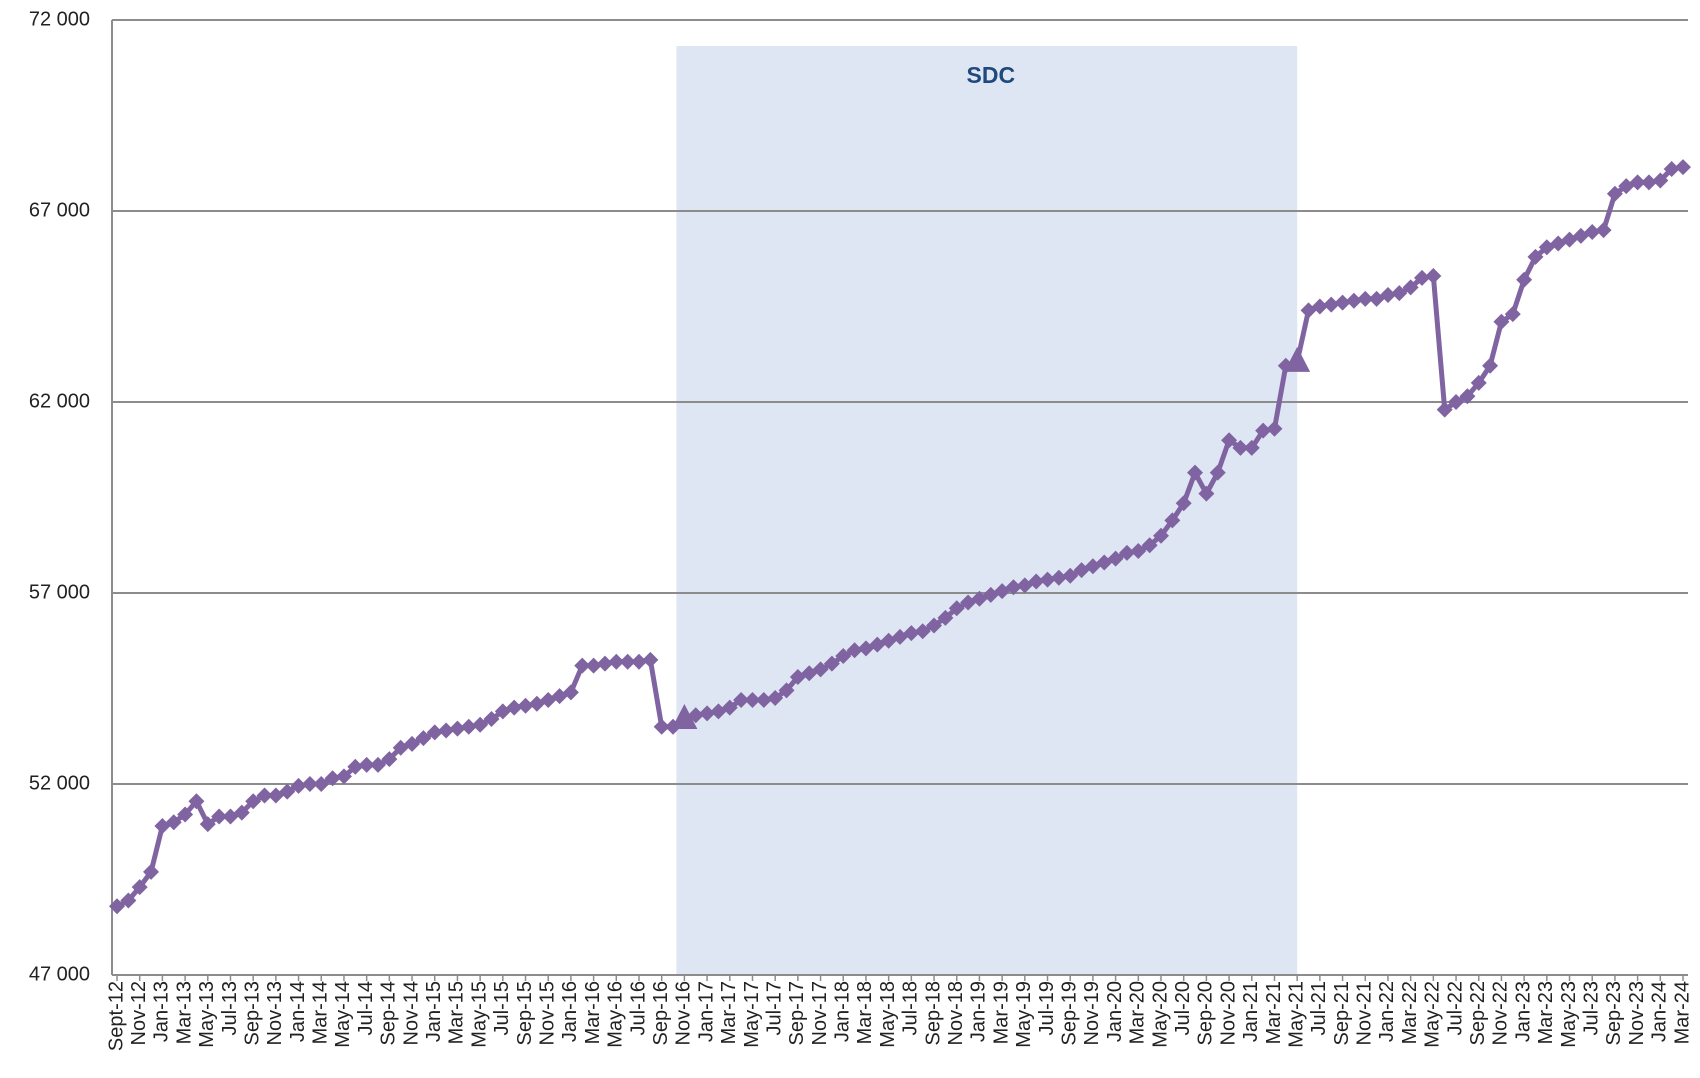 The image size is (1700, 1078). I want to click on x-tick-label: Mar-13, so click(184, 1012).